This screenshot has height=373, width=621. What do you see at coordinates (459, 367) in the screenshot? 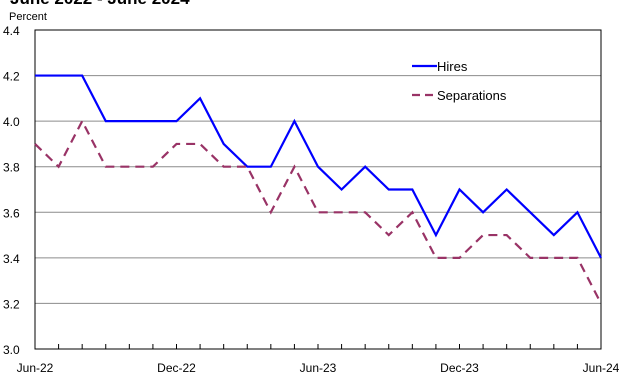
I see `x-tick-label: Dec-23` at bounding box center [459, 367].